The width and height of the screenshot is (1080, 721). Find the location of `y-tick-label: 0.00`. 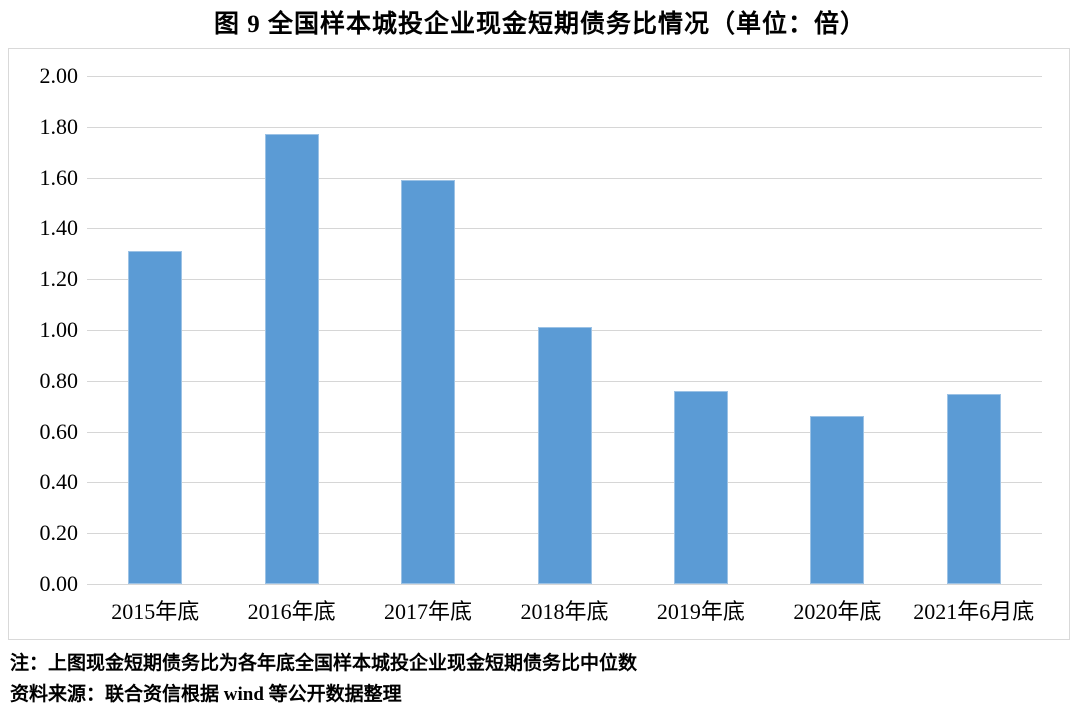

y-tick-label: 0.00 is located at coordinates (59, 583).